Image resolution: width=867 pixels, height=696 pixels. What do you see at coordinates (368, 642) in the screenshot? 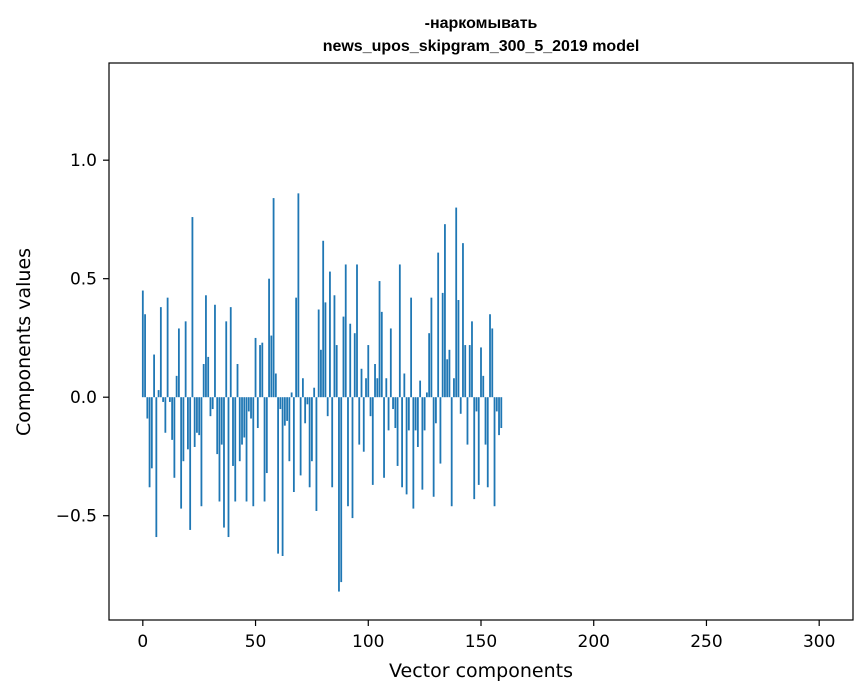
I see `x-tick-label: 100` at bounding box center [368, 642].